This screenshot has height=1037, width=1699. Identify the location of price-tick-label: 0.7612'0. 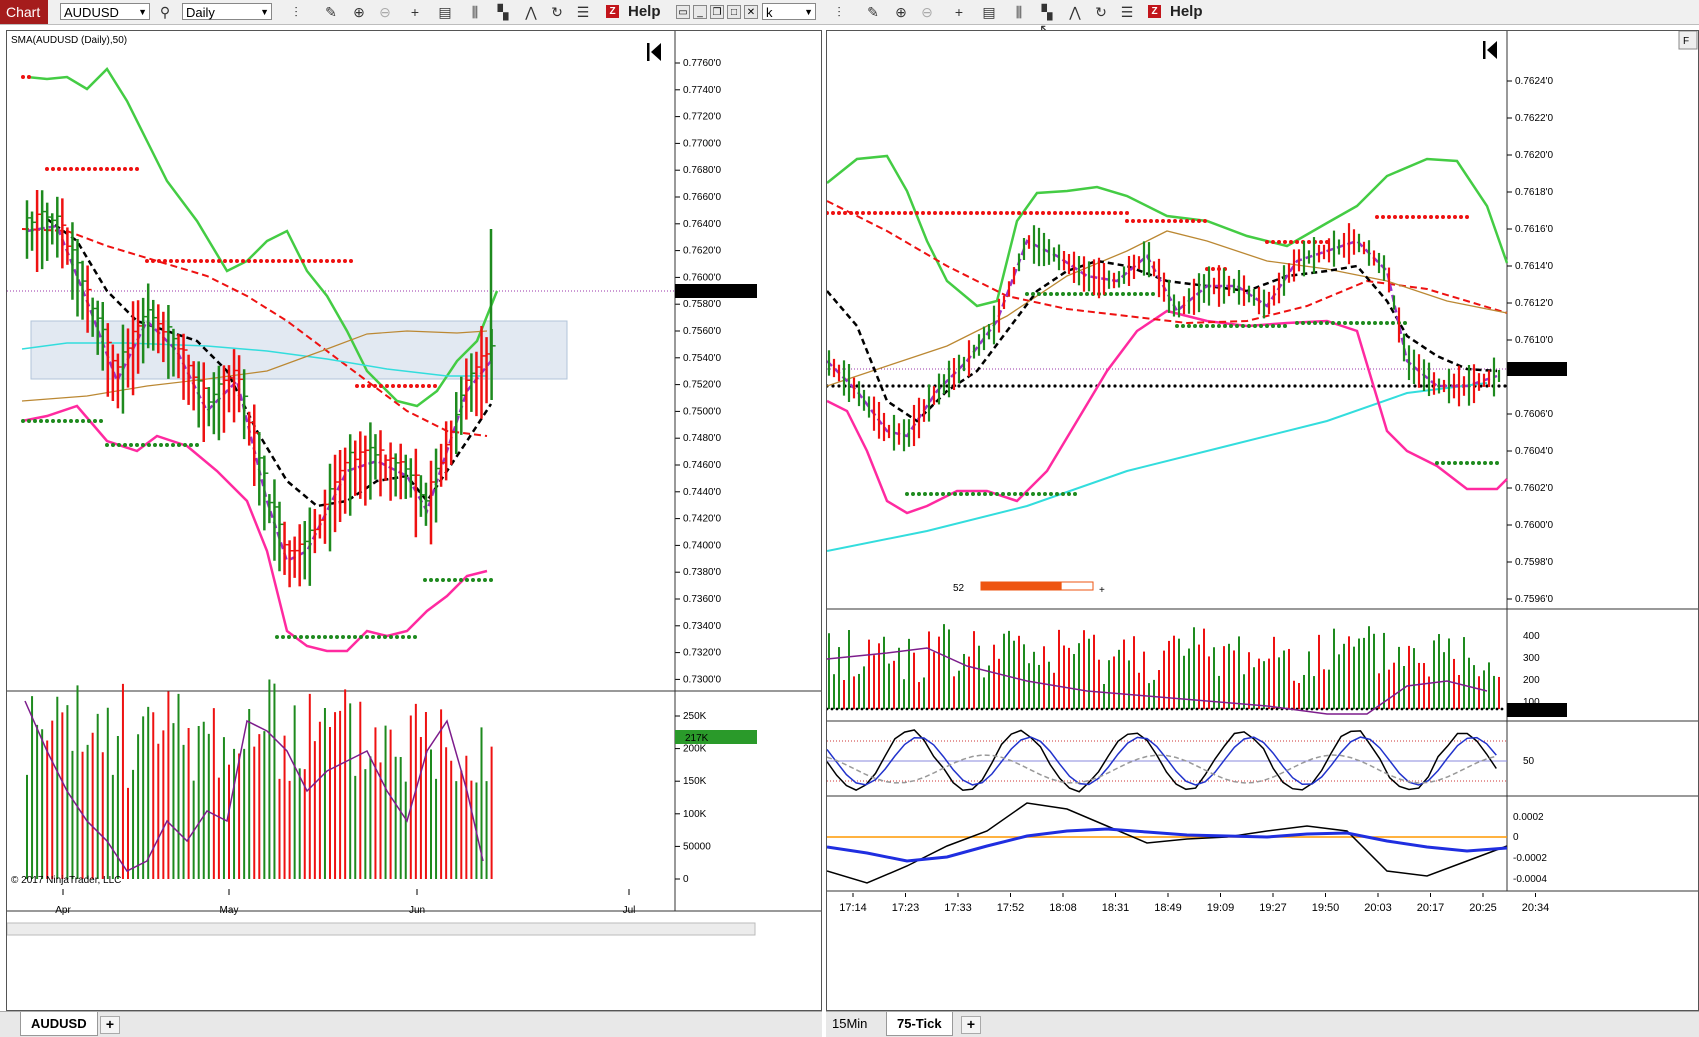
(1534, 303).